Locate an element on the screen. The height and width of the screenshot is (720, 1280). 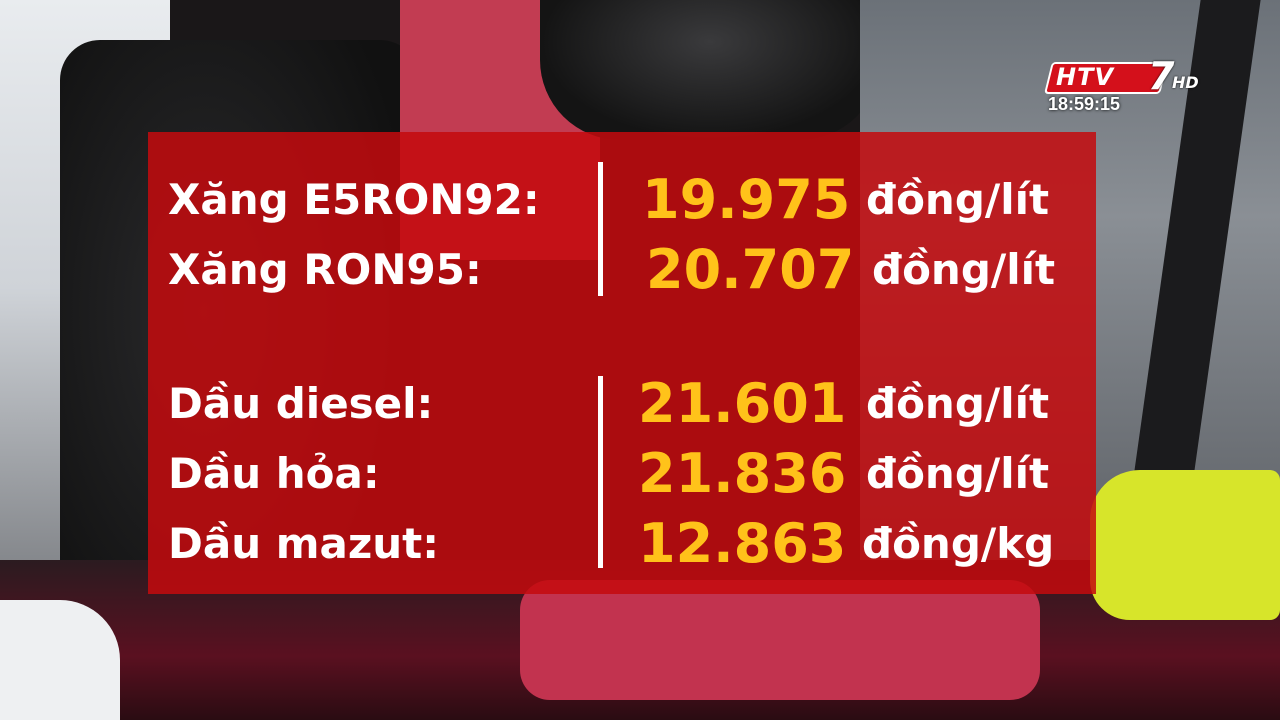
fuel-price: 21.601 is located at coordinates (742, 403).